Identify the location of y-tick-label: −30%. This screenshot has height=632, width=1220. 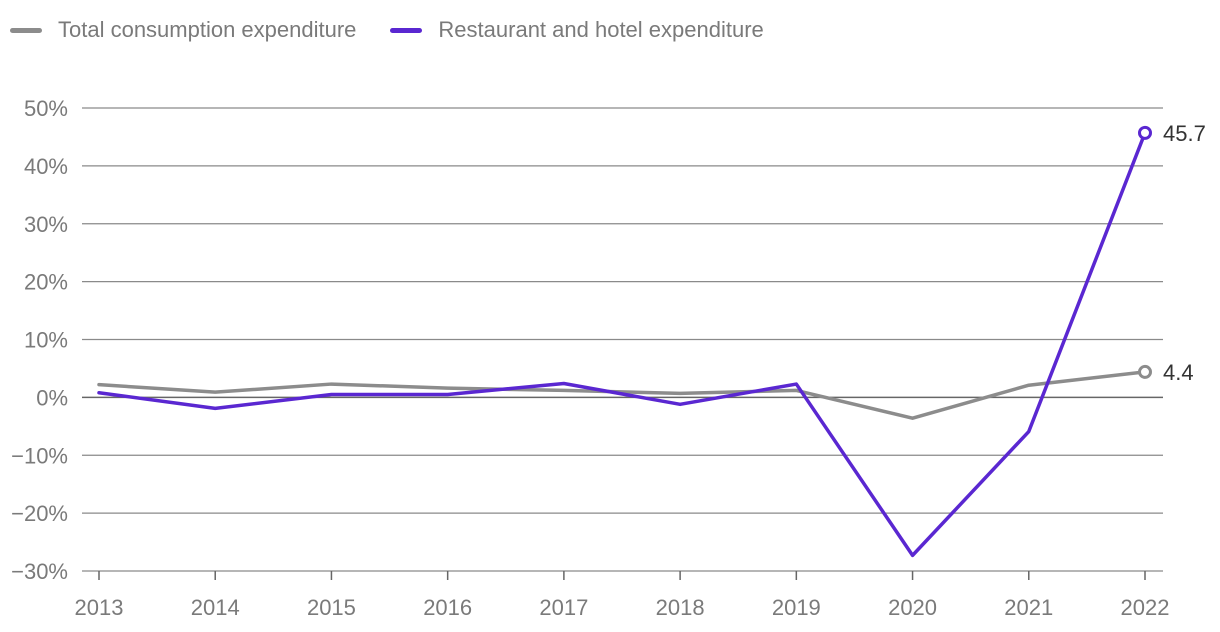
(39, 571).